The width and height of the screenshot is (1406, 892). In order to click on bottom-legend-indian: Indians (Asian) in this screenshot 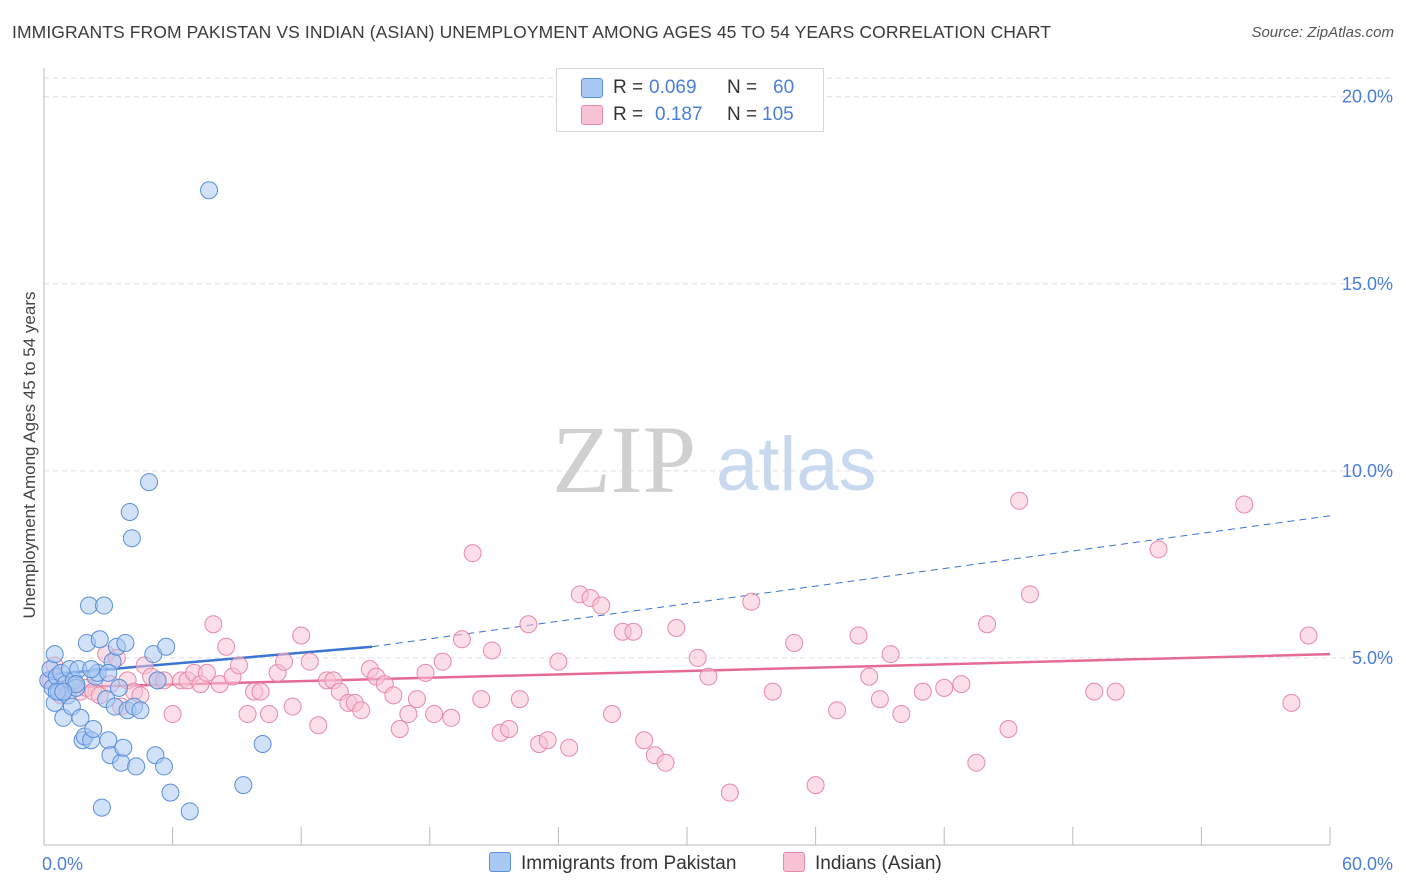, I will do `click(862, 863)`.